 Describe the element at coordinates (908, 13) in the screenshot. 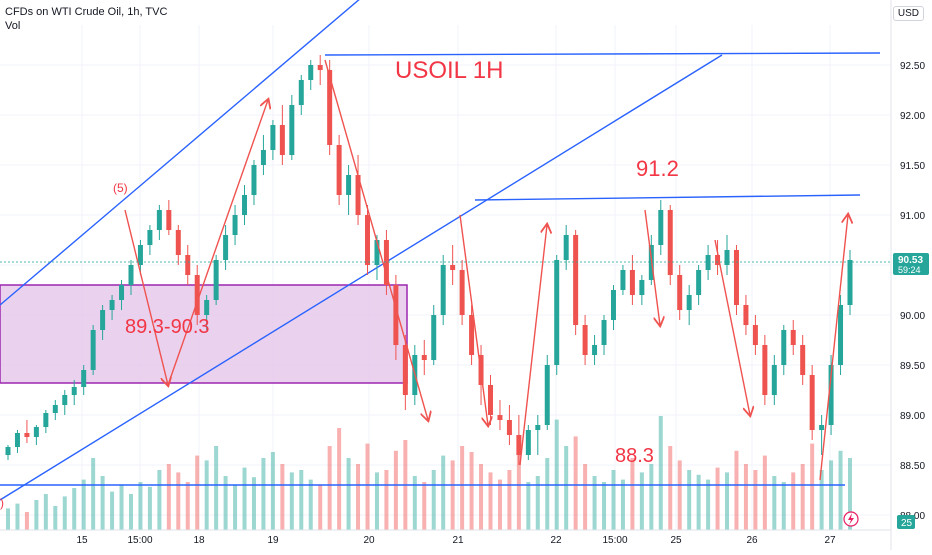

I see `currency-button: USD` at that location.